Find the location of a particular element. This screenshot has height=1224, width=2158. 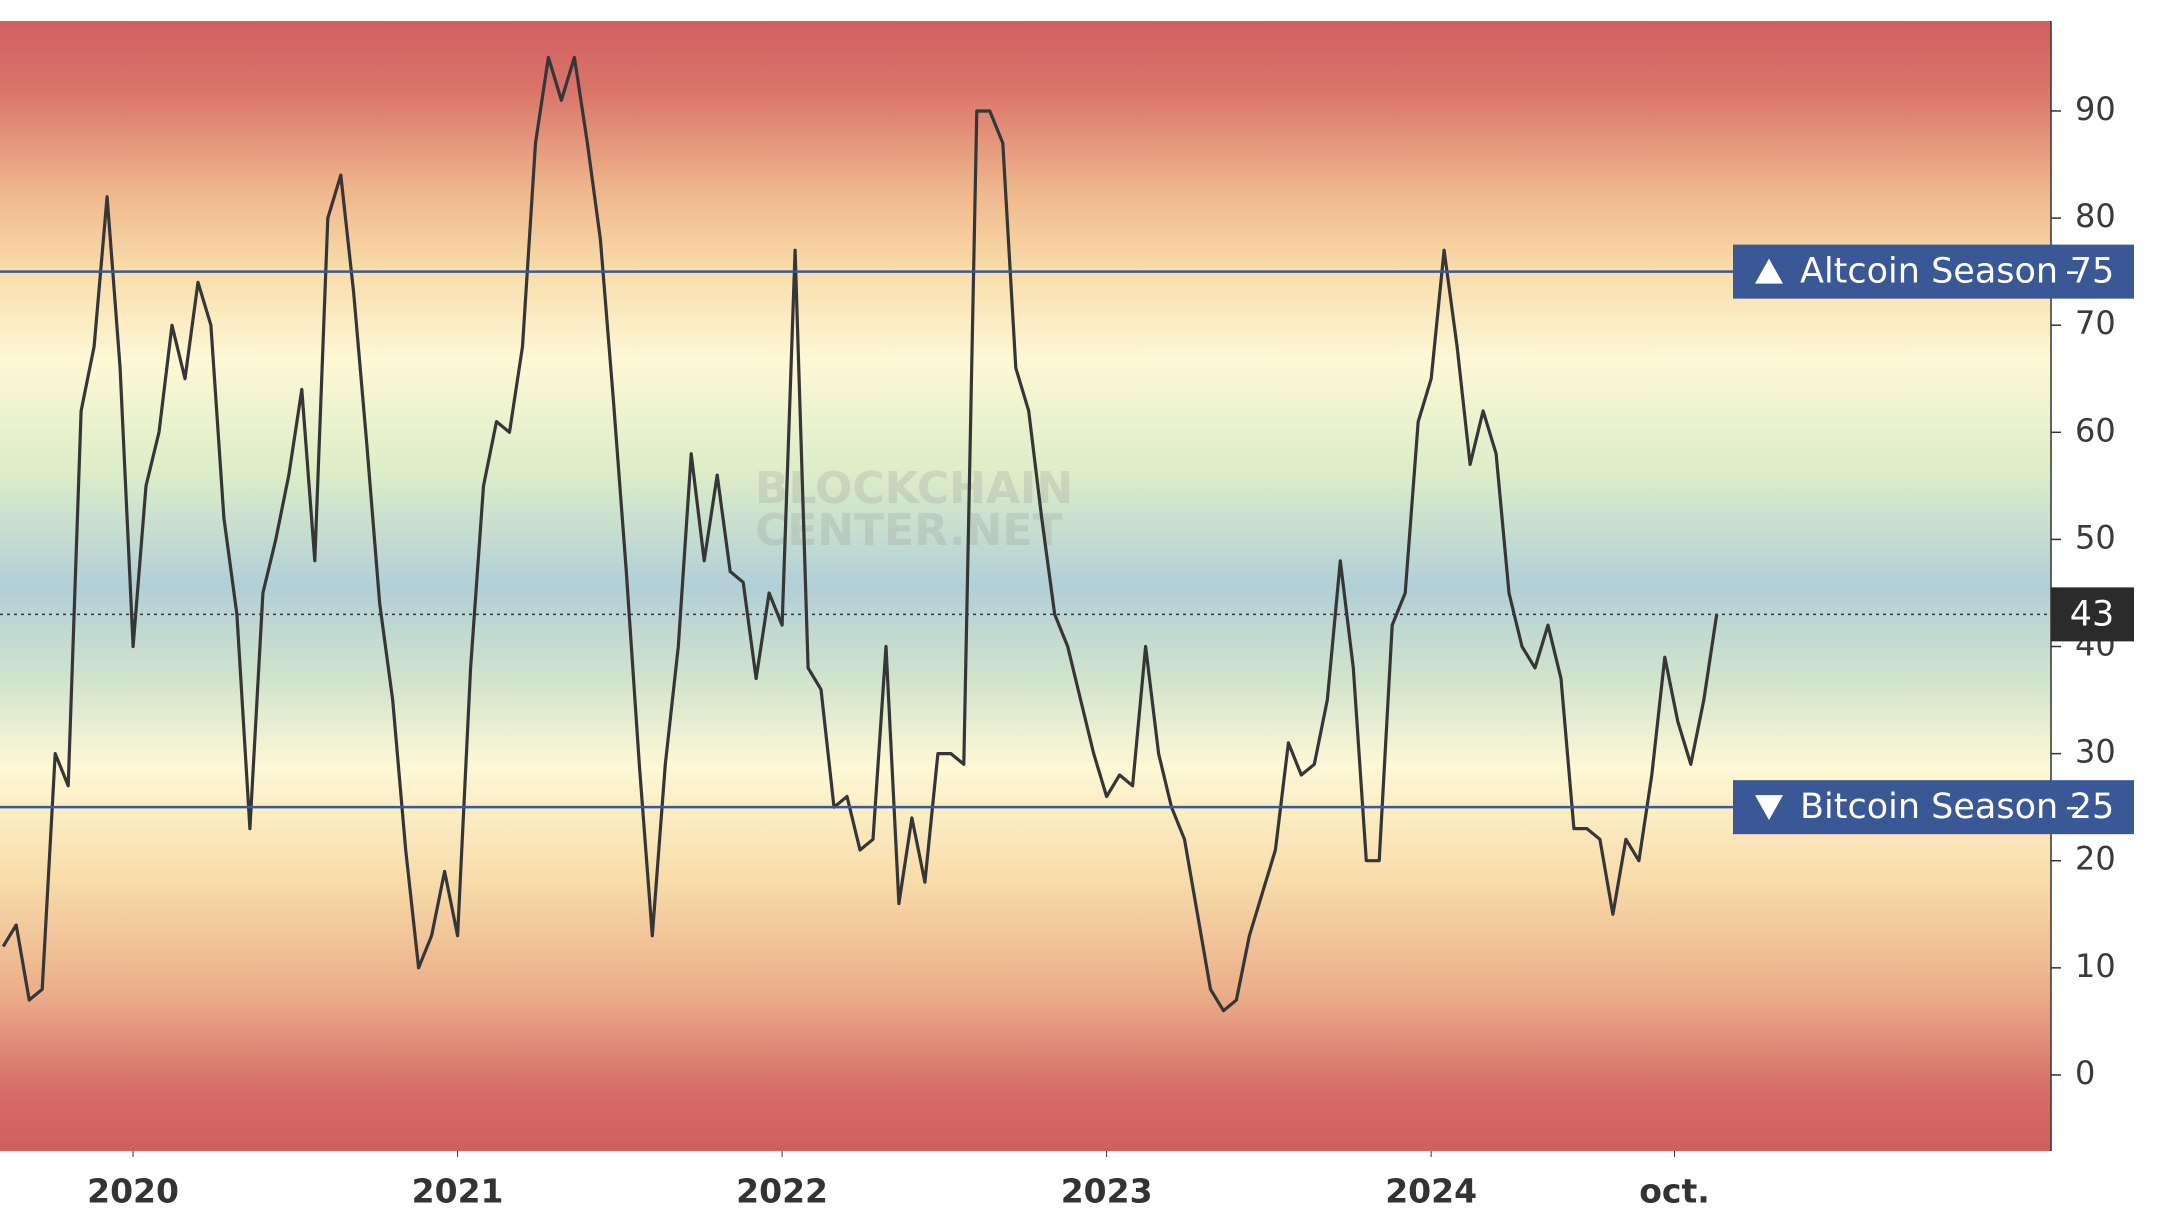

x-tick-label: 2024 is located at coordinates (1431, 1191).